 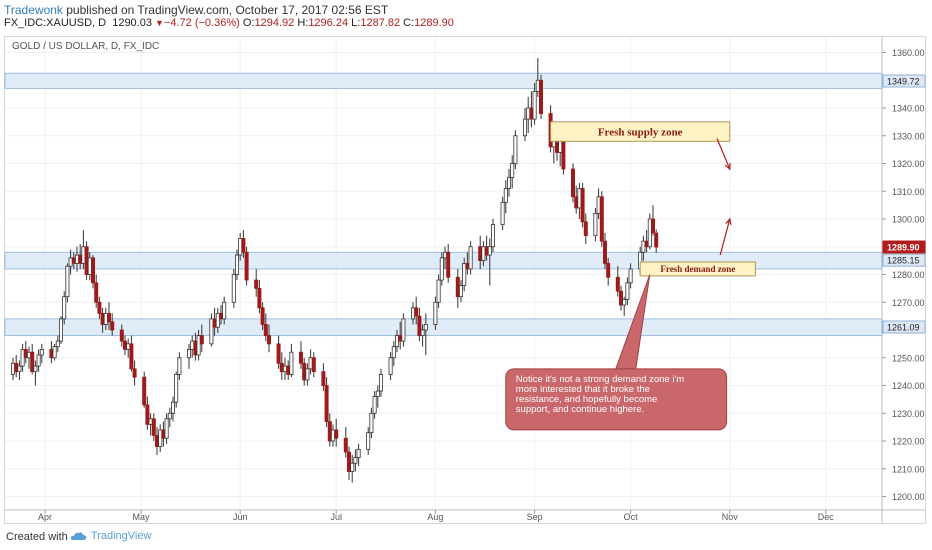 I want to click on tradingview-logo: TradingView, so click(x=110, y=536).